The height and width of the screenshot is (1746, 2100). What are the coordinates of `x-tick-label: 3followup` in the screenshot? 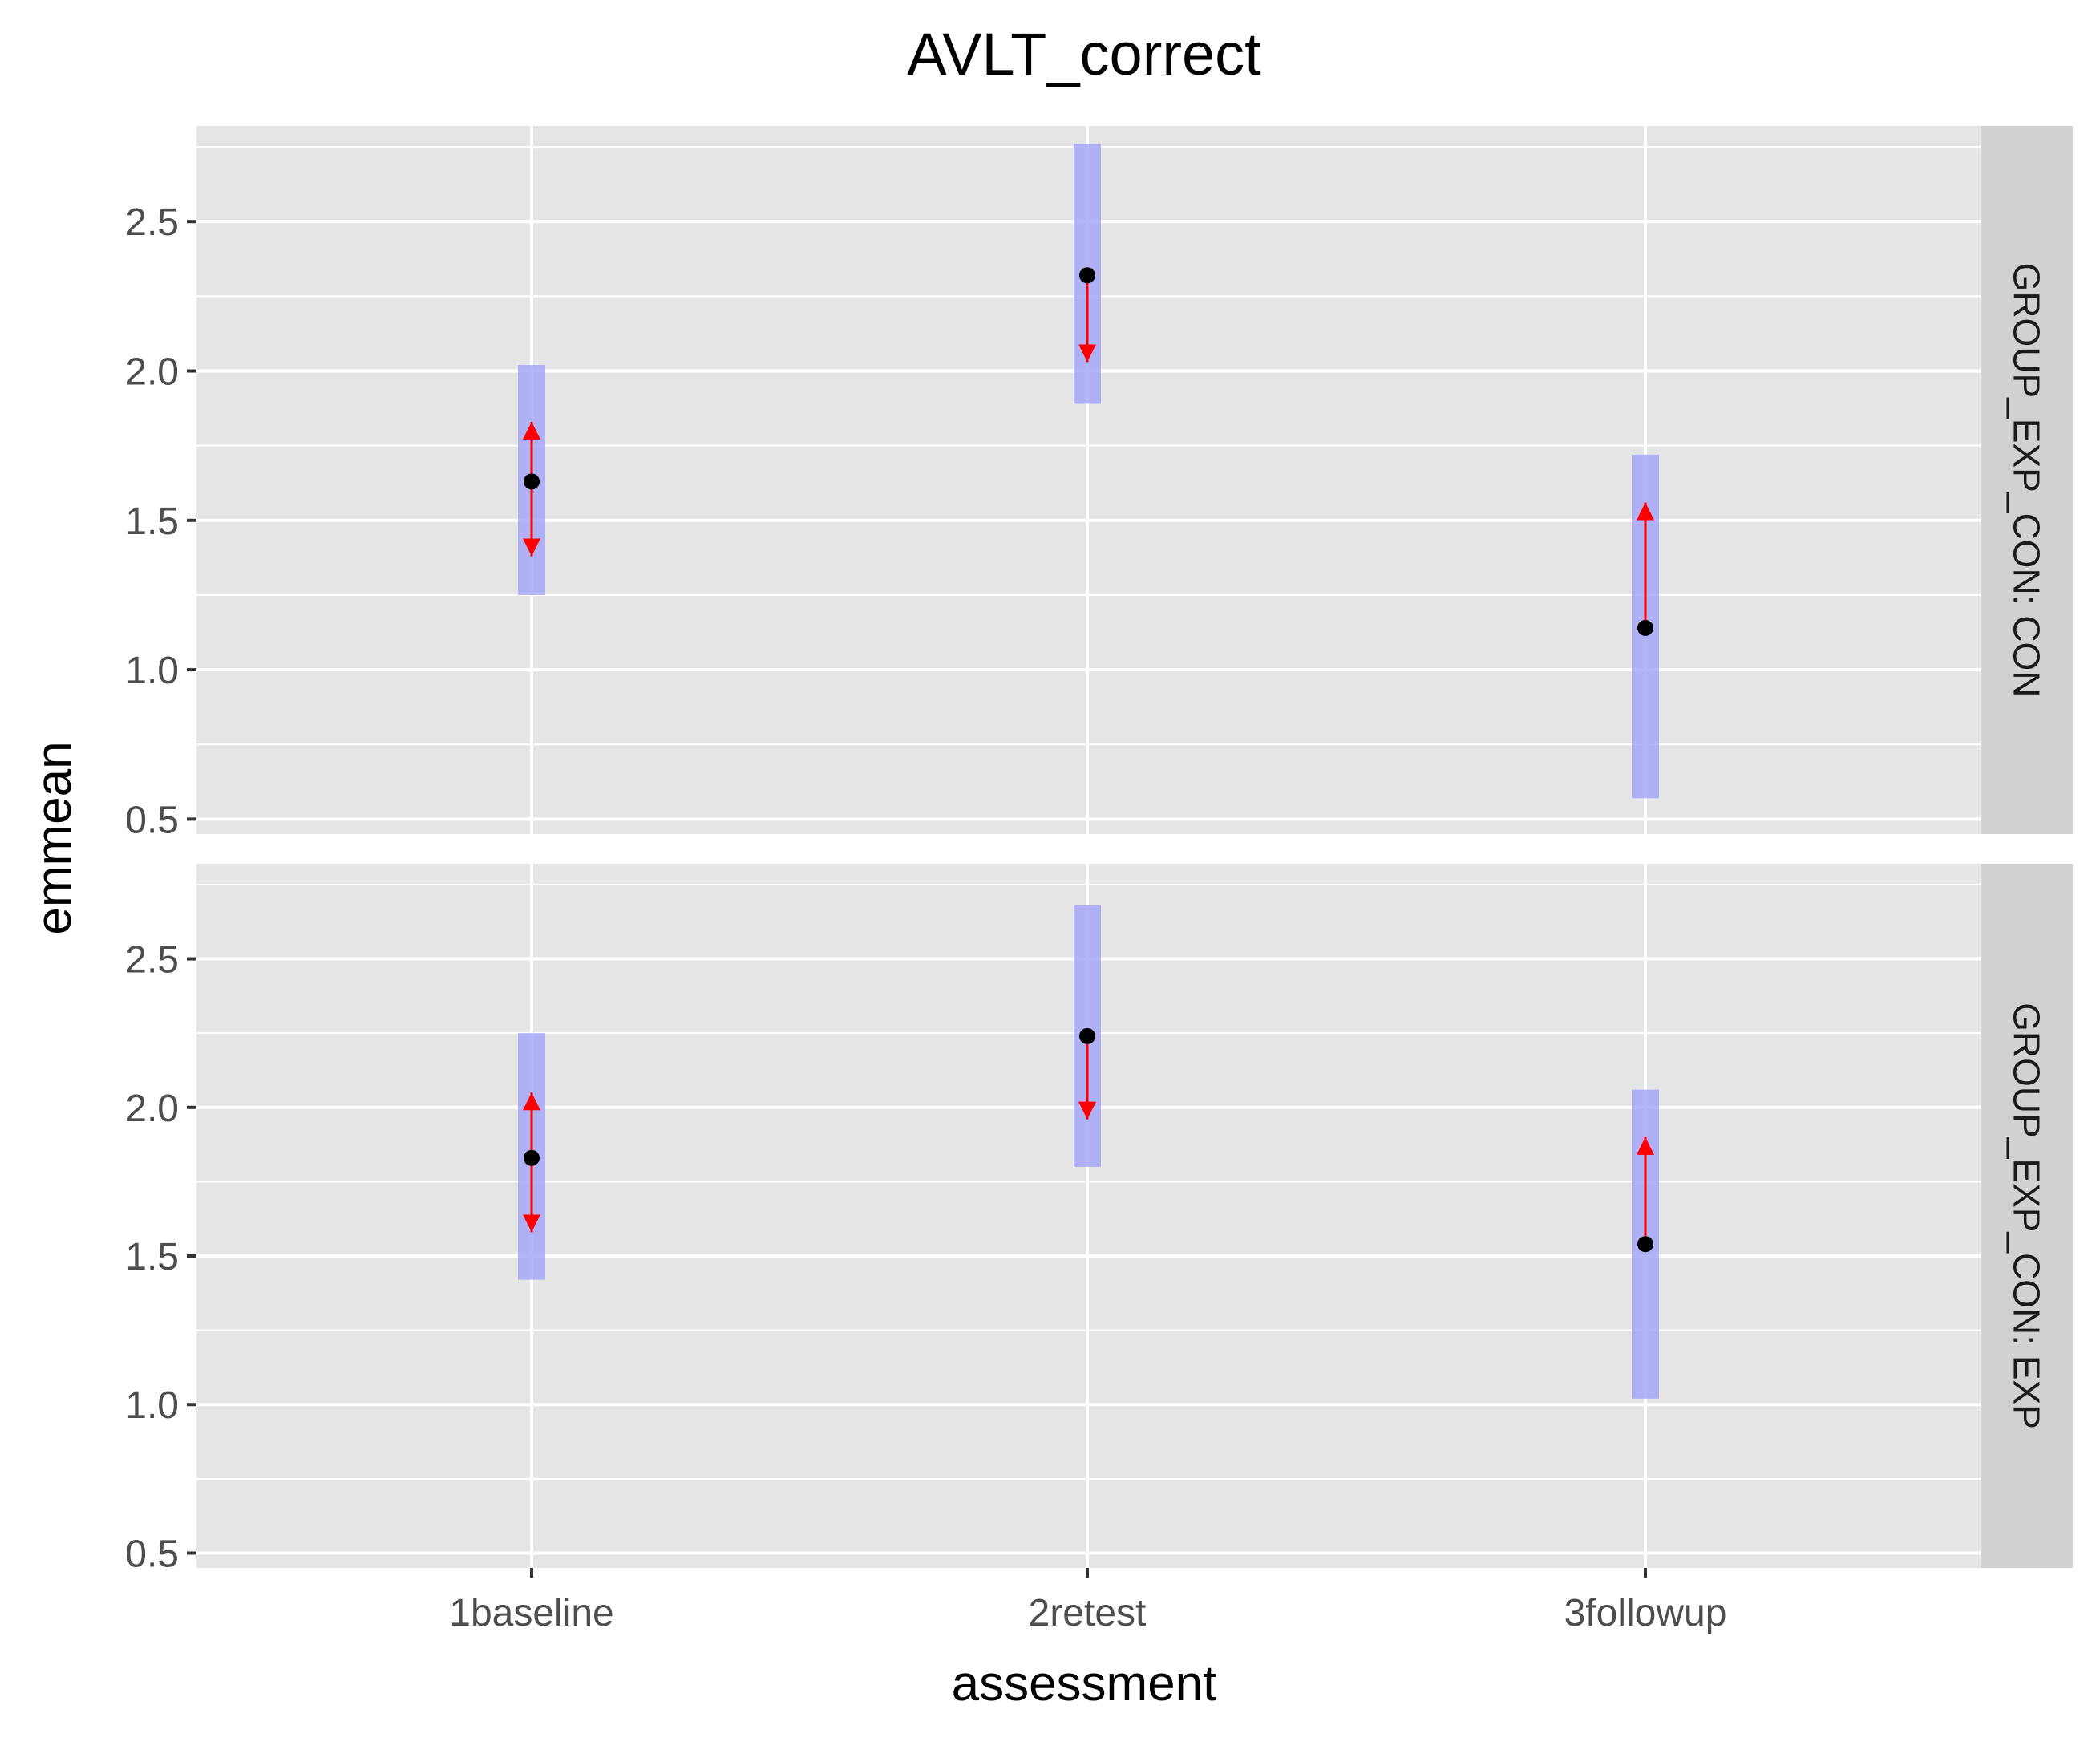 It's located at (1645, 1613).